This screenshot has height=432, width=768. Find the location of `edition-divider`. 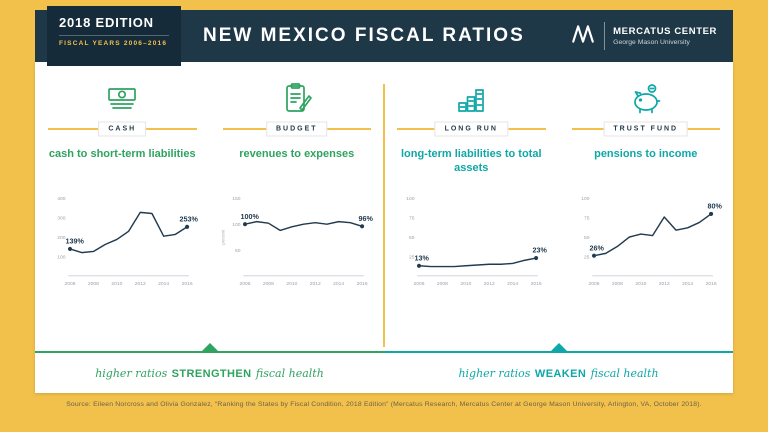

edition-divider is located at coordinates (114, 35).